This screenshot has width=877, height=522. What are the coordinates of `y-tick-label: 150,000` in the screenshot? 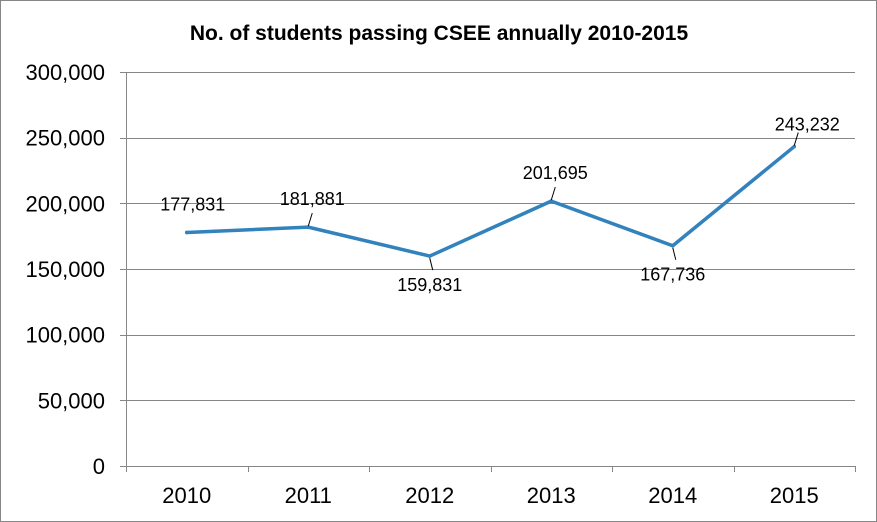 It's located at (65, 269).